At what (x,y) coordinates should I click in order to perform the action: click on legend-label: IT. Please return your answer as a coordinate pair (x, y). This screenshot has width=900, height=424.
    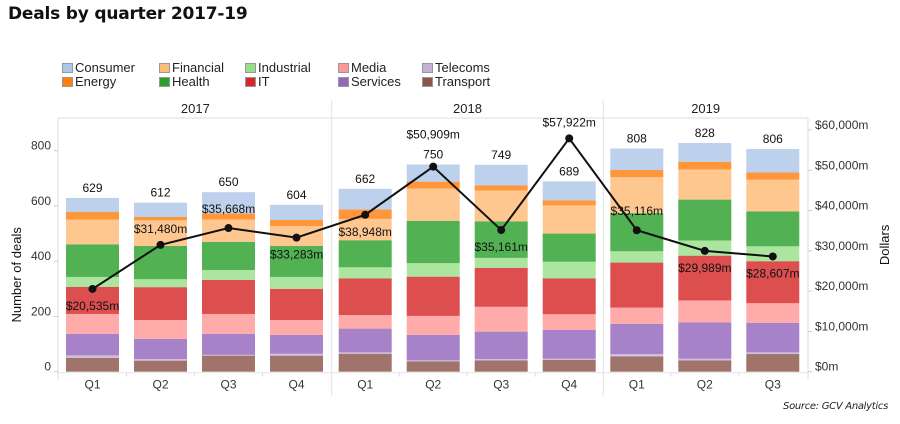
    Looking at the image, I should click on (264, 81).